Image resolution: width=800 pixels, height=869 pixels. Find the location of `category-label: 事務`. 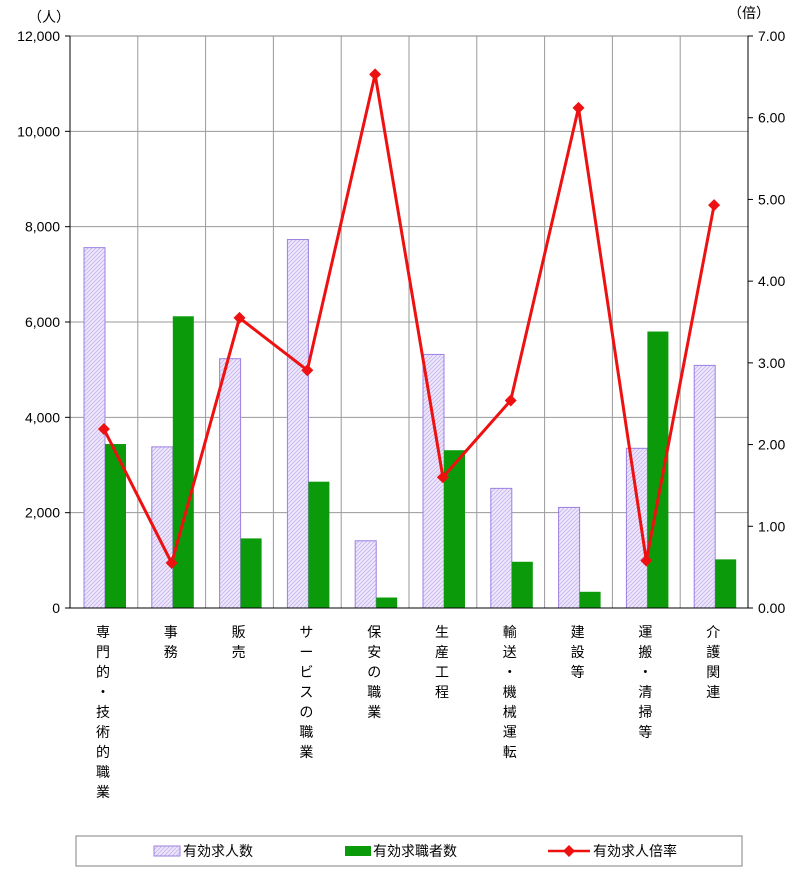

category-label: 事務 is located at coordinates (171, 643).